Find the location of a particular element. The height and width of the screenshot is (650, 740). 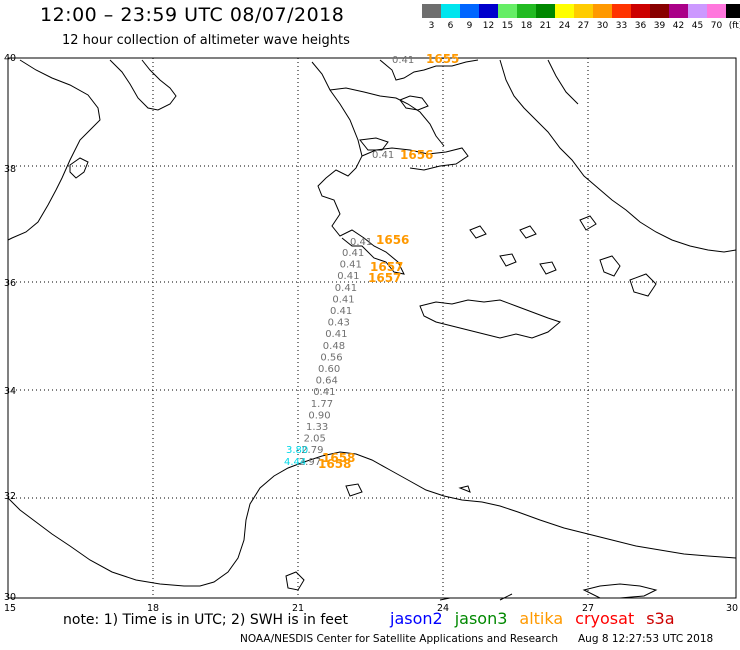

lat-label-30: 30 is located at coordinates (10, 597).